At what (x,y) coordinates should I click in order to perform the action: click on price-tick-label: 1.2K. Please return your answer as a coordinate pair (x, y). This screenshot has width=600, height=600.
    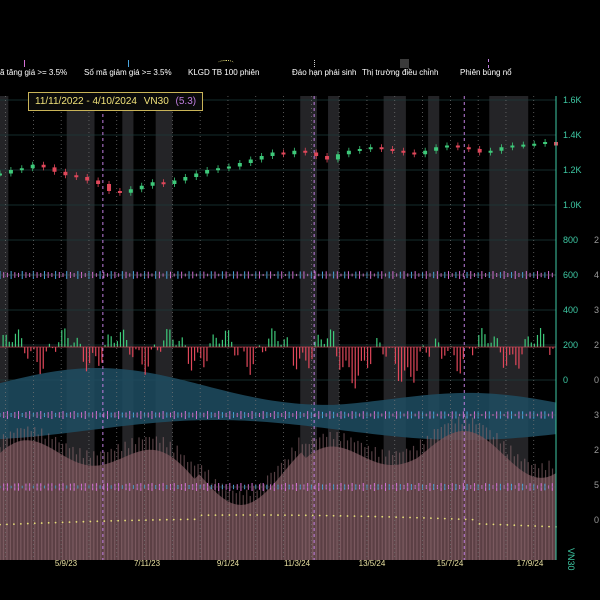
    Looking at the image, I should click on (572, 170).